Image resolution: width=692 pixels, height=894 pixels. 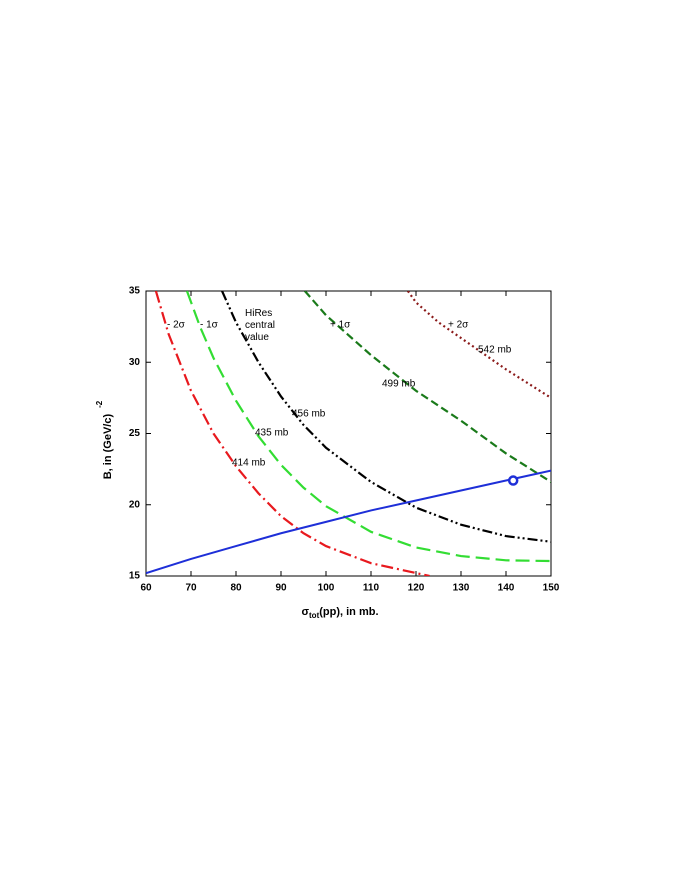 What do you see at coordinates (146, 588) in the screenshot?
I see `x-tick-label: 60` at bounding box center [146, 588].